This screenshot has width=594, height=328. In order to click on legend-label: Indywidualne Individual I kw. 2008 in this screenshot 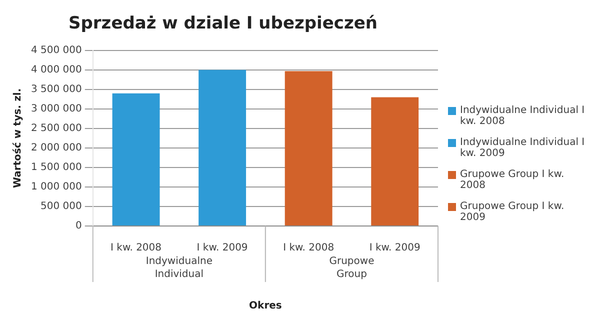, I will do `click(523, 116)`.